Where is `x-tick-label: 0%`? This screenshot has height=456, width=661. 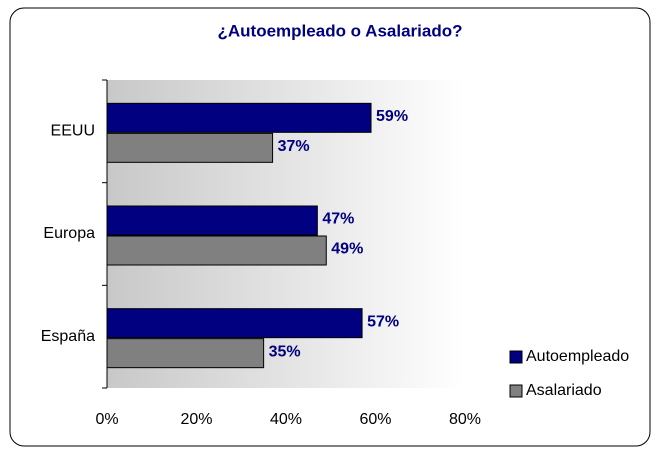
x-tick-label: 0% is located at coordinates (106, 419).